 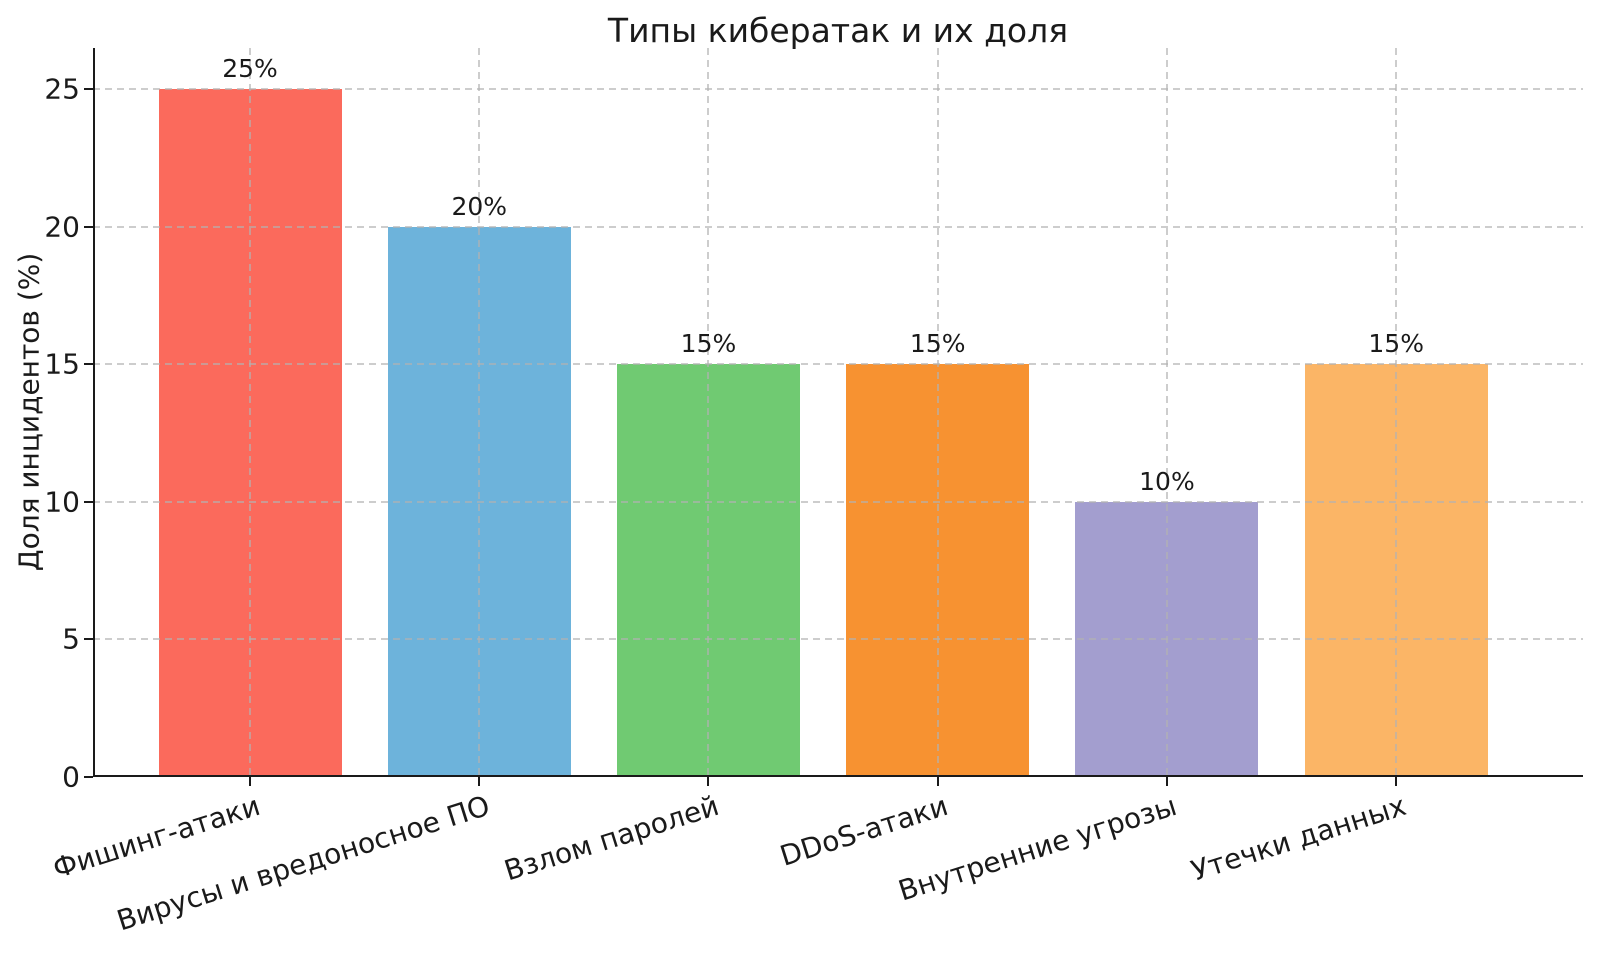 I want to click on bar-value-label-6: 15%, so click(x=1396, y=344).